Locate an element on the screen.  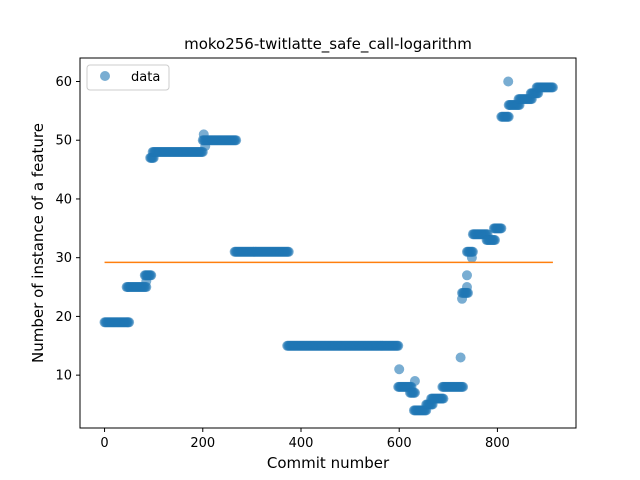
legend: data is located at coordinates (128, 77).